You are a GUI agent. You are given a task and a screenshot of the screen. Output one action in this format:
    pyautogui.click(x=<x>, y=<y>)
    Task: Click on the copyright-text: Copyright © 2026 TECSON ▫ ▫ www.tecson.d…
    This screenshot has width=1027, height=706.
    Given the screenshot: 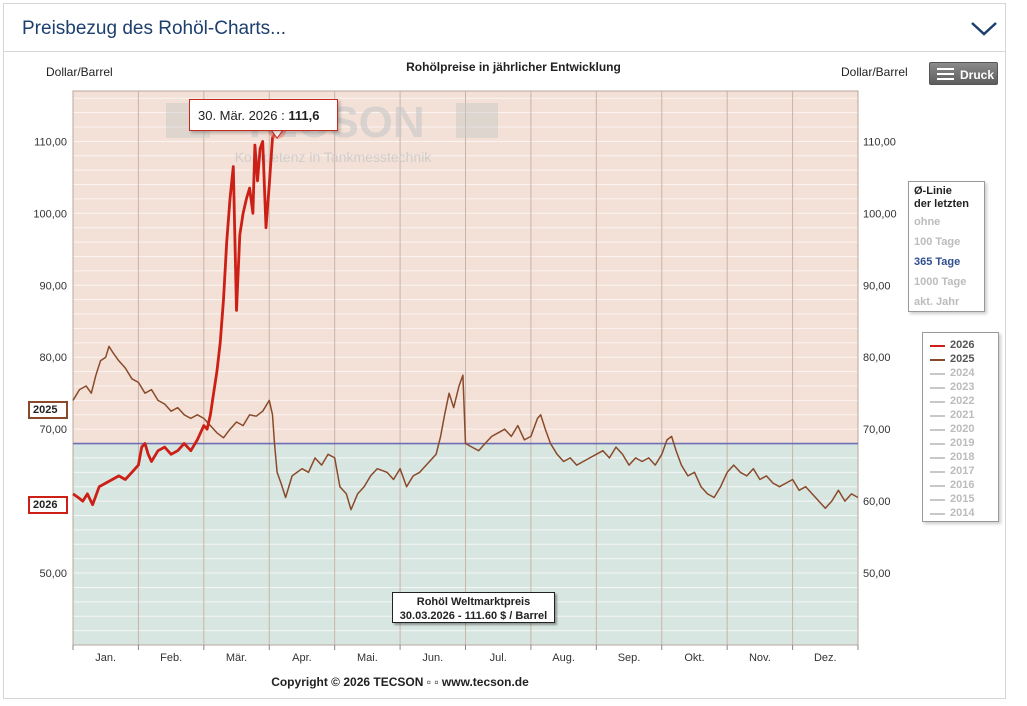 What is the action you would take?
    pyautogui.click(x=400, y=682)
    